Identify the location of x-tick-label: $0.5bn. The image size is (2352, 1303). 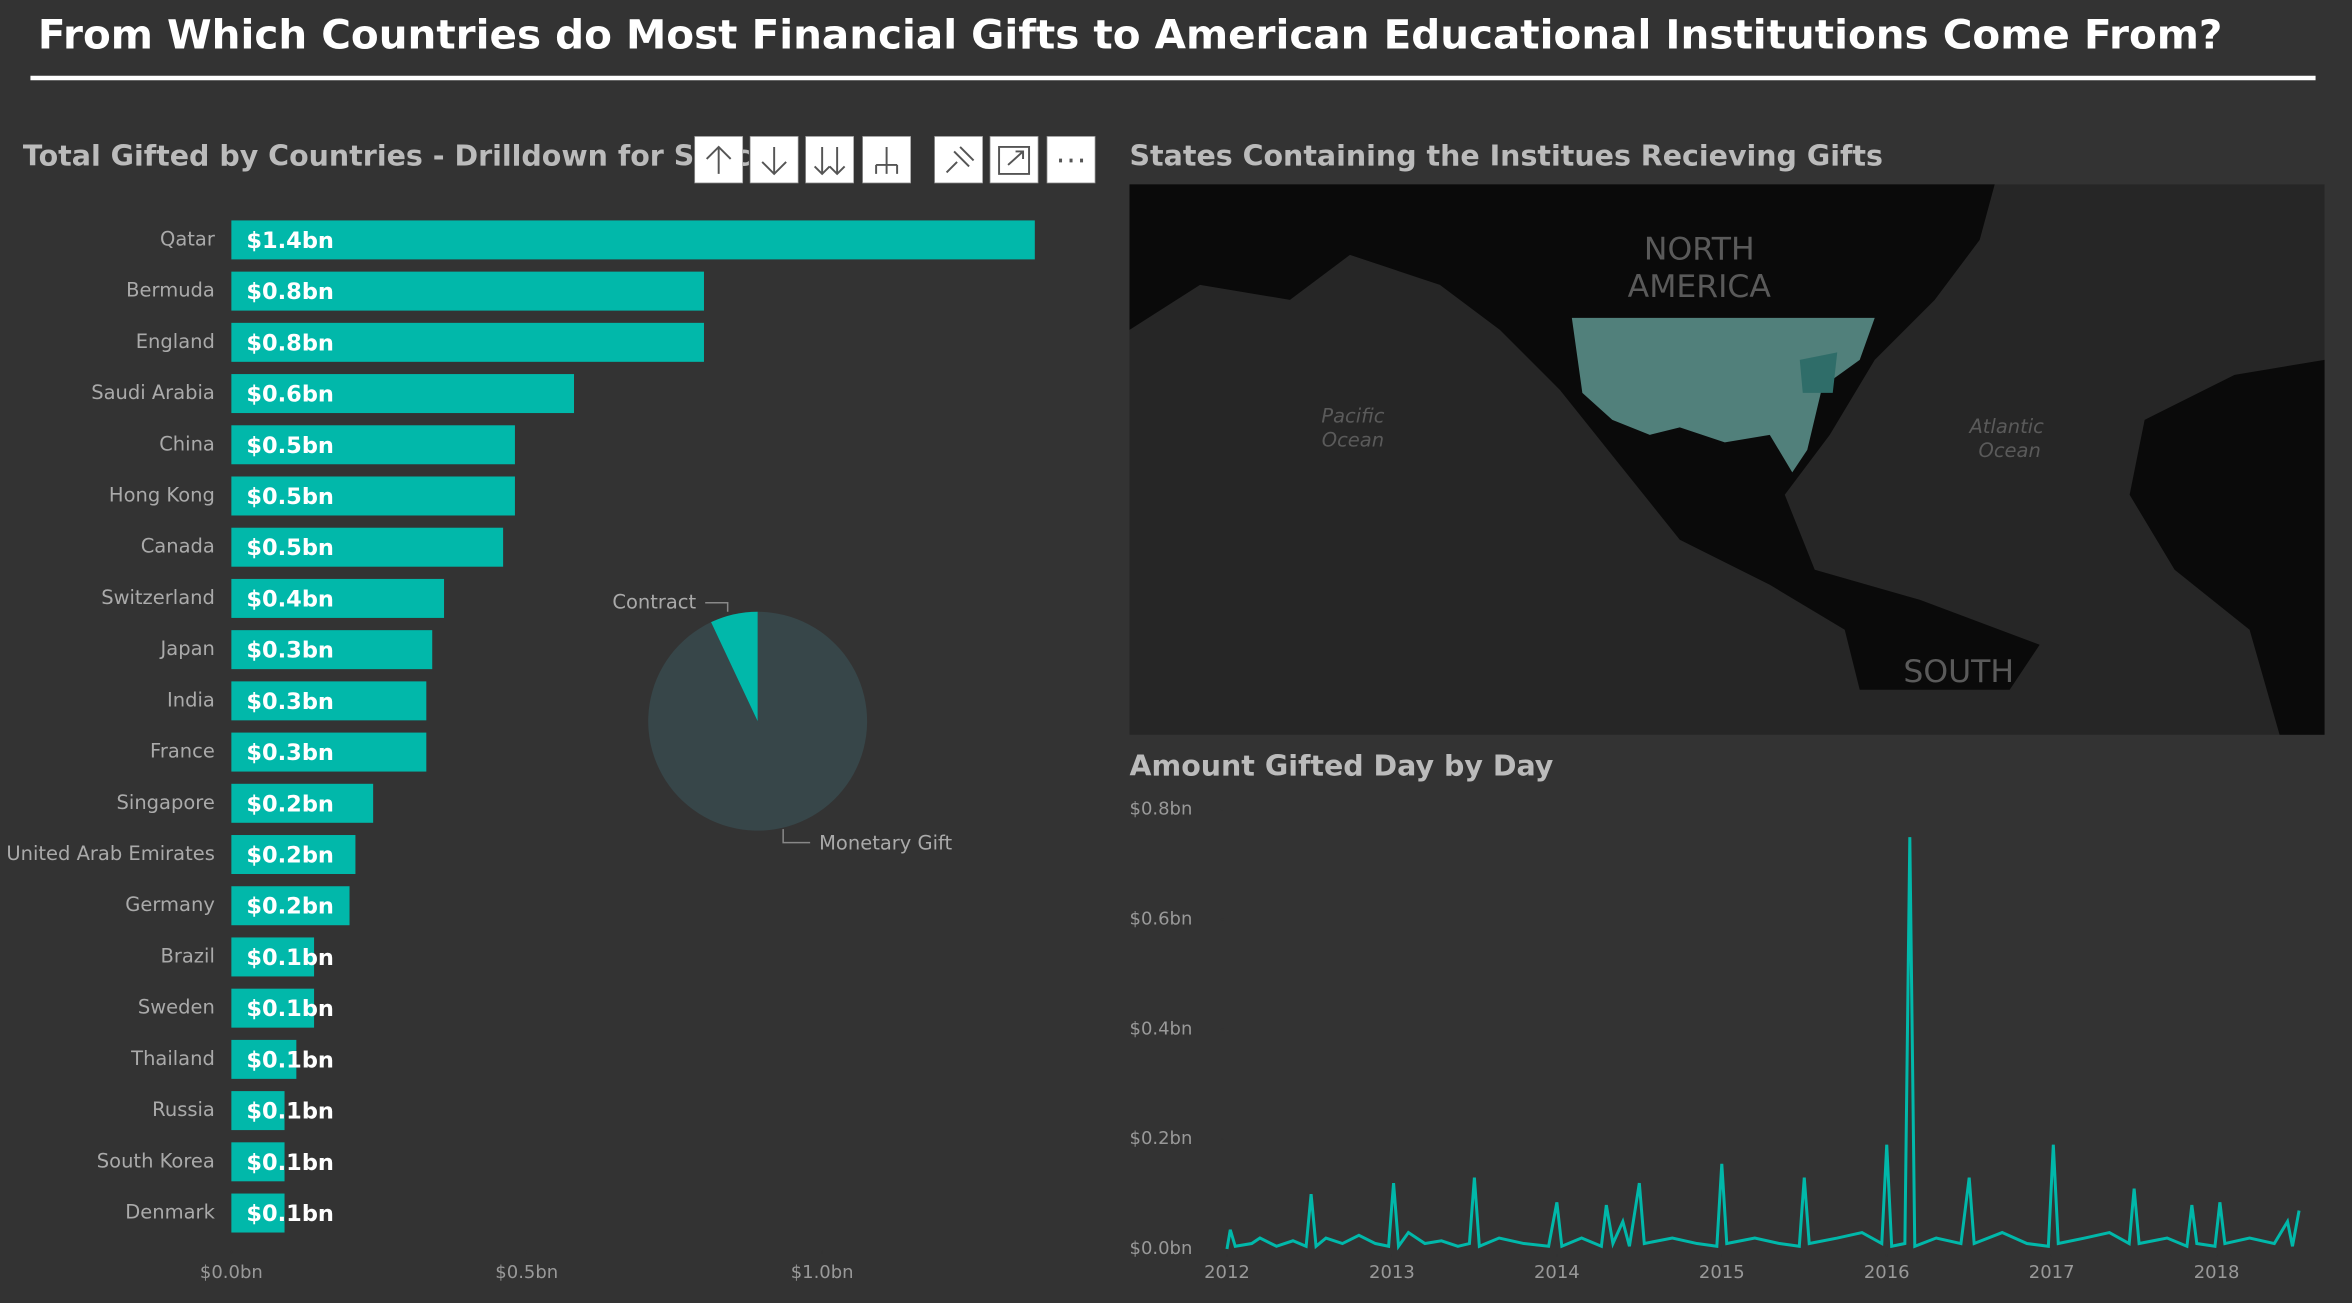
(526, 1272).